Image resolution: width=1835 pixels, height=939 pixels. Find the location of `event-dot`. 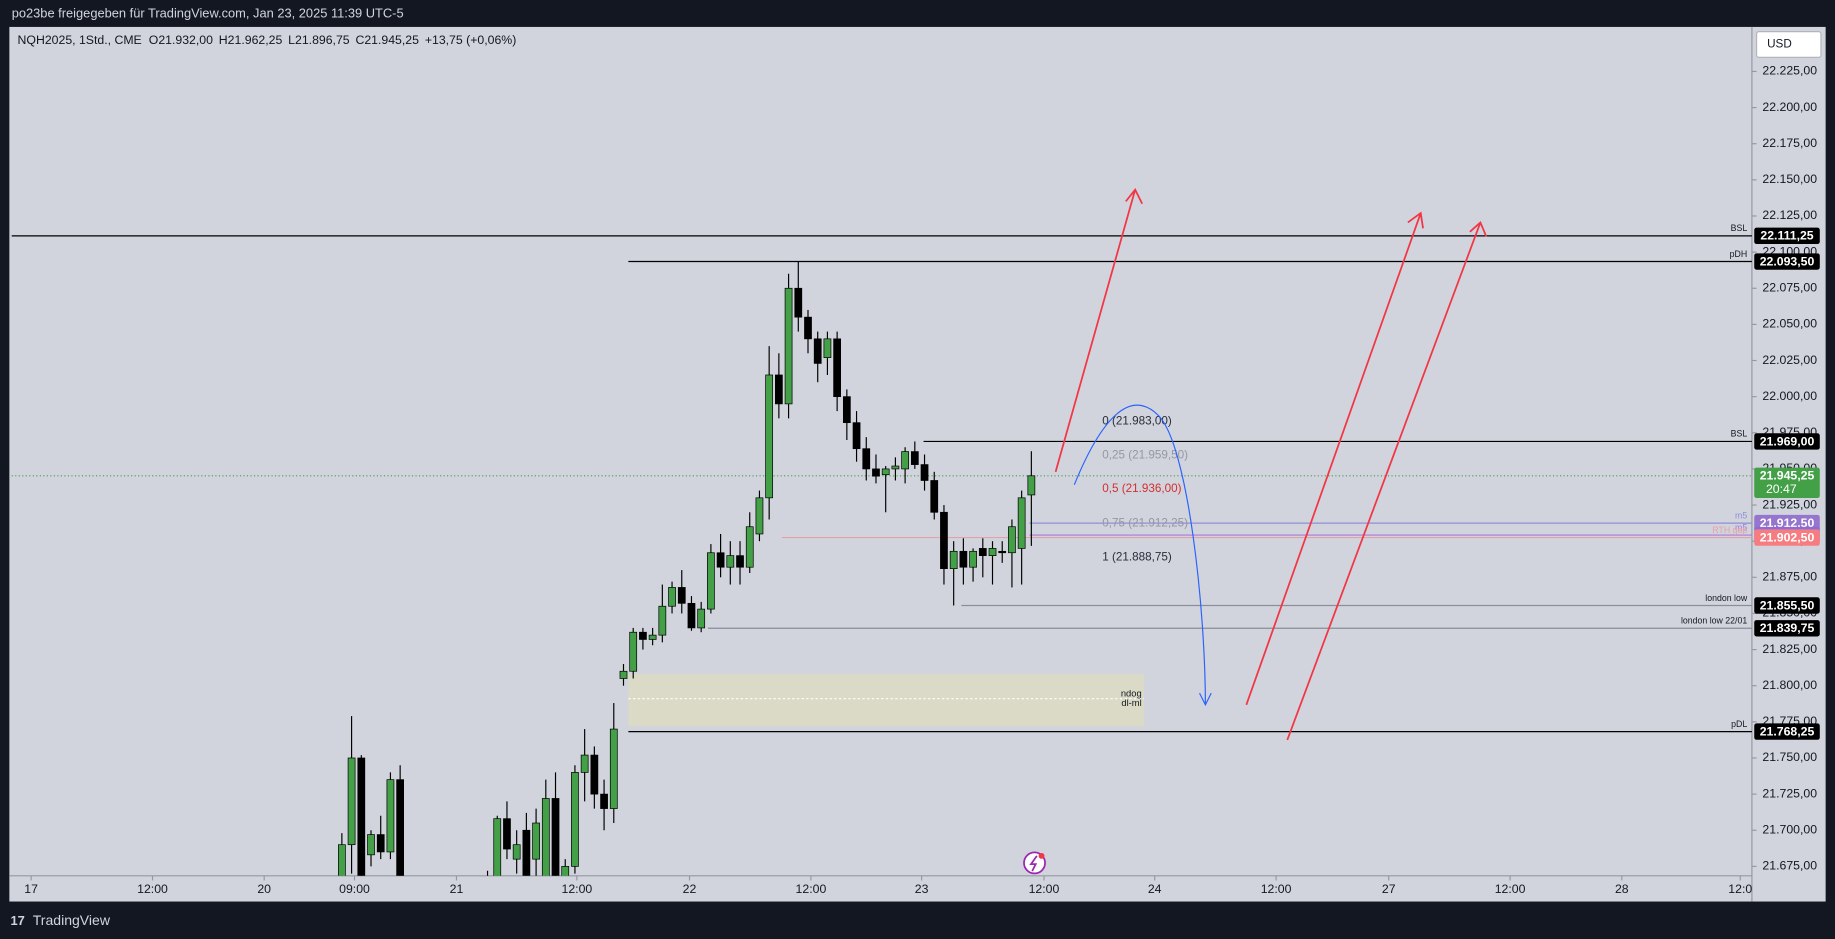

event-dot is located at coordinates (1041, 855).